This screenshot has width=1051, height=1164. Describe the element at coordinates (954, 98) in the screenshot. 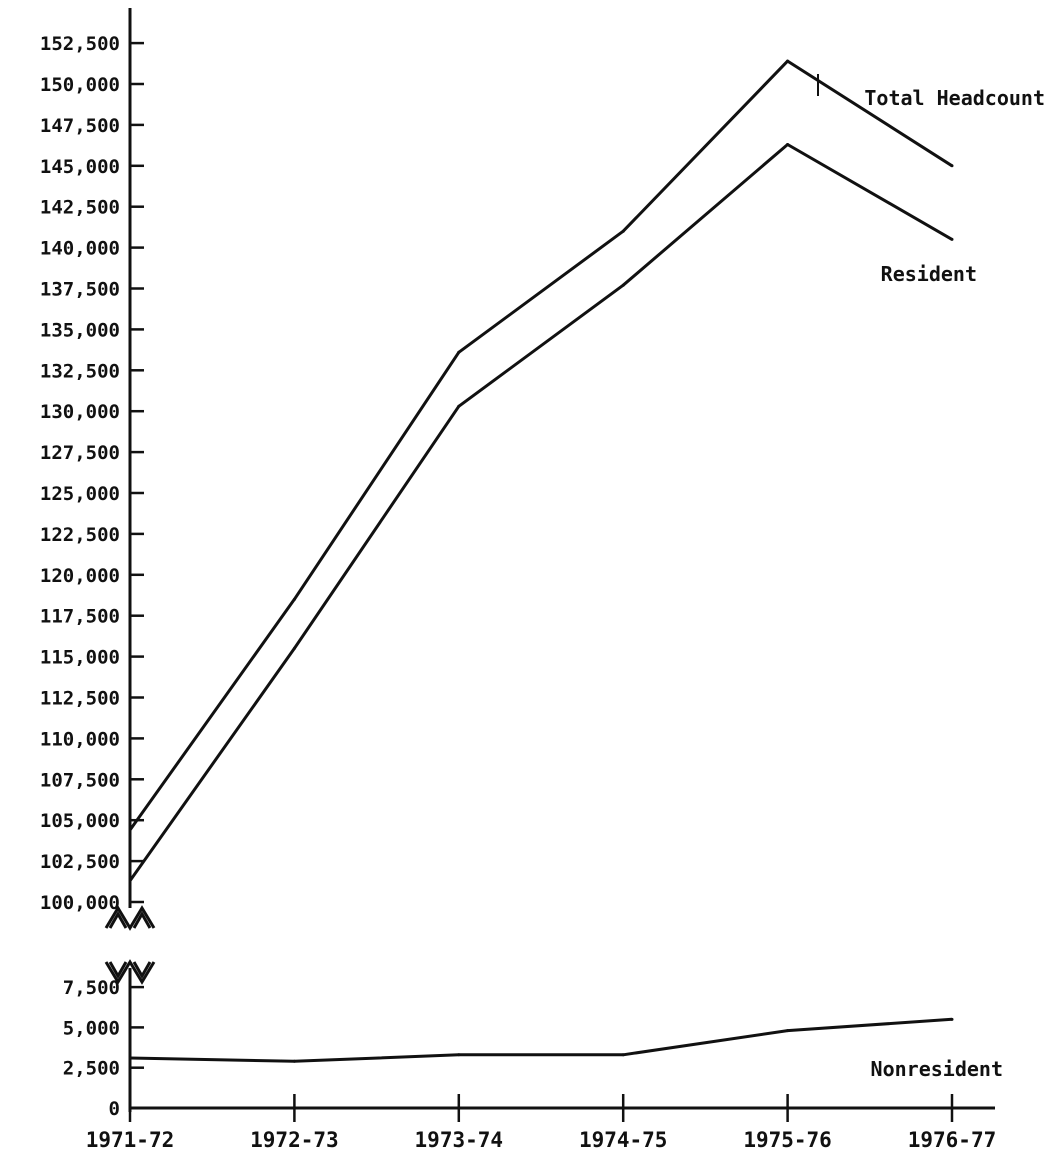

I see `series-label: Total Headcount` at that location.